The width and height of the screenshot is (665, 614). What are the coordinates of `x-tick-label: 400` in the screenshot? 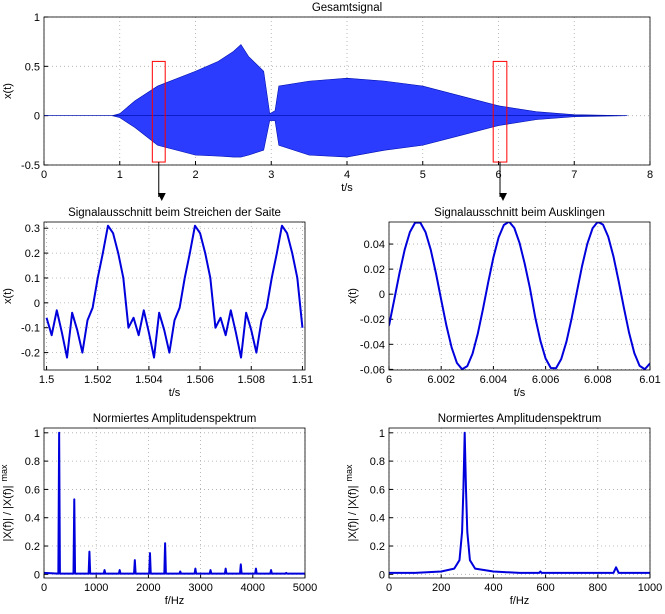 It's located at (493, 588).